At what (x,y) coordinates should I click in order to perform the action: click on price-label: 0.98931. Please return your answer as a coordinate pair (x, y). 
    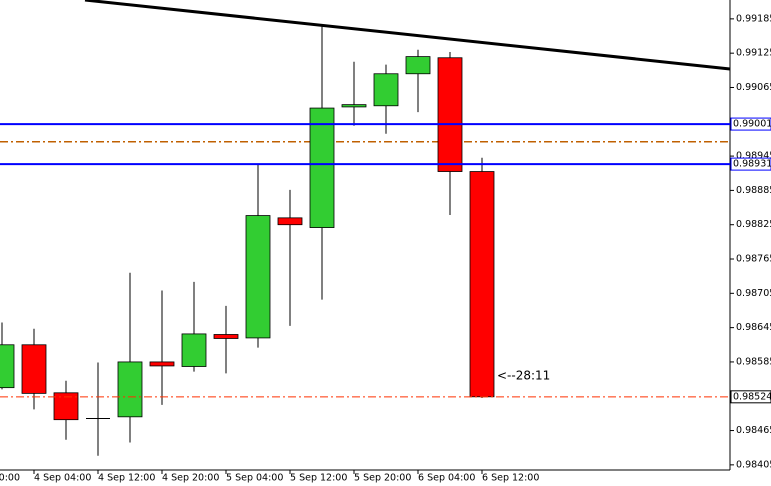
    Looking at the image, I should click on (752, 164).